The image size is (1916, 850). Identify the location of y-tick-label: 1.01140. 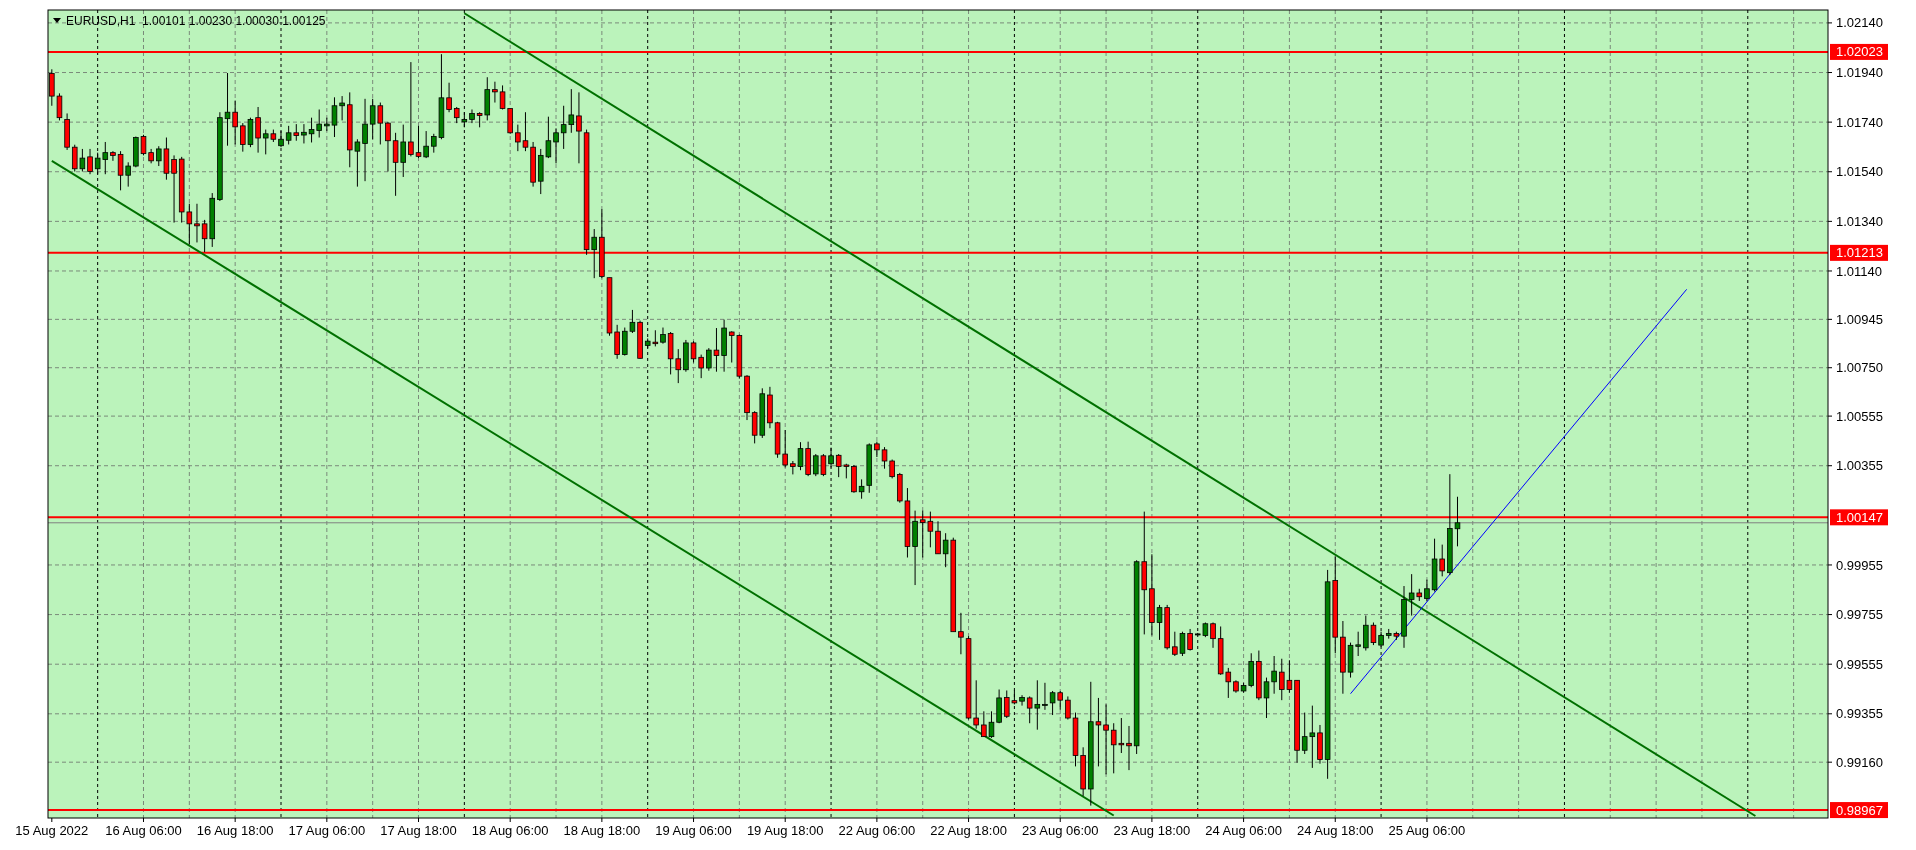
(1859, 271).